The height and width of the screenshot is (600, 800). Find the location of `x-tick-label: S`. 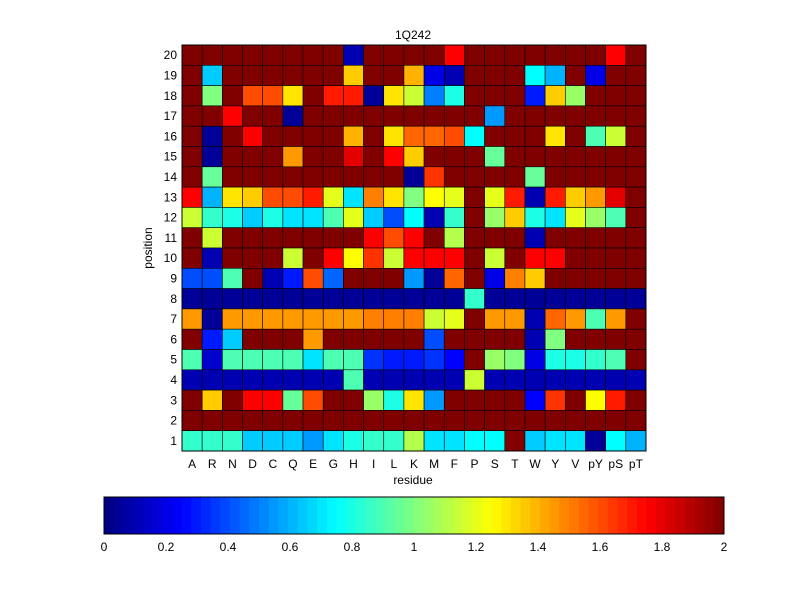

x-tick-label: S is located at coordinates (495, 464).